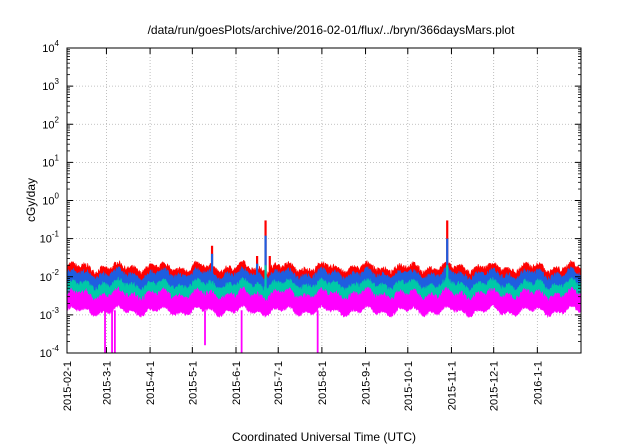 The width and height of the screenshot is (640, 448). I want to click on x-tick-label: 2015-8-1, so click(323, 383).